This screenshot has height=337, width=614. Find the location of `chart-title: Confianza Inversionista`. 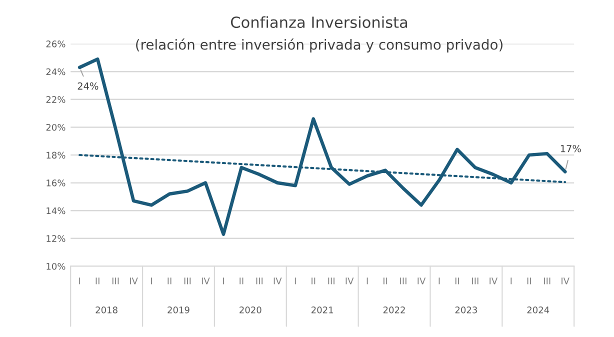

chart-title: Confianza Inversionista is located at coordinates (319, 22).